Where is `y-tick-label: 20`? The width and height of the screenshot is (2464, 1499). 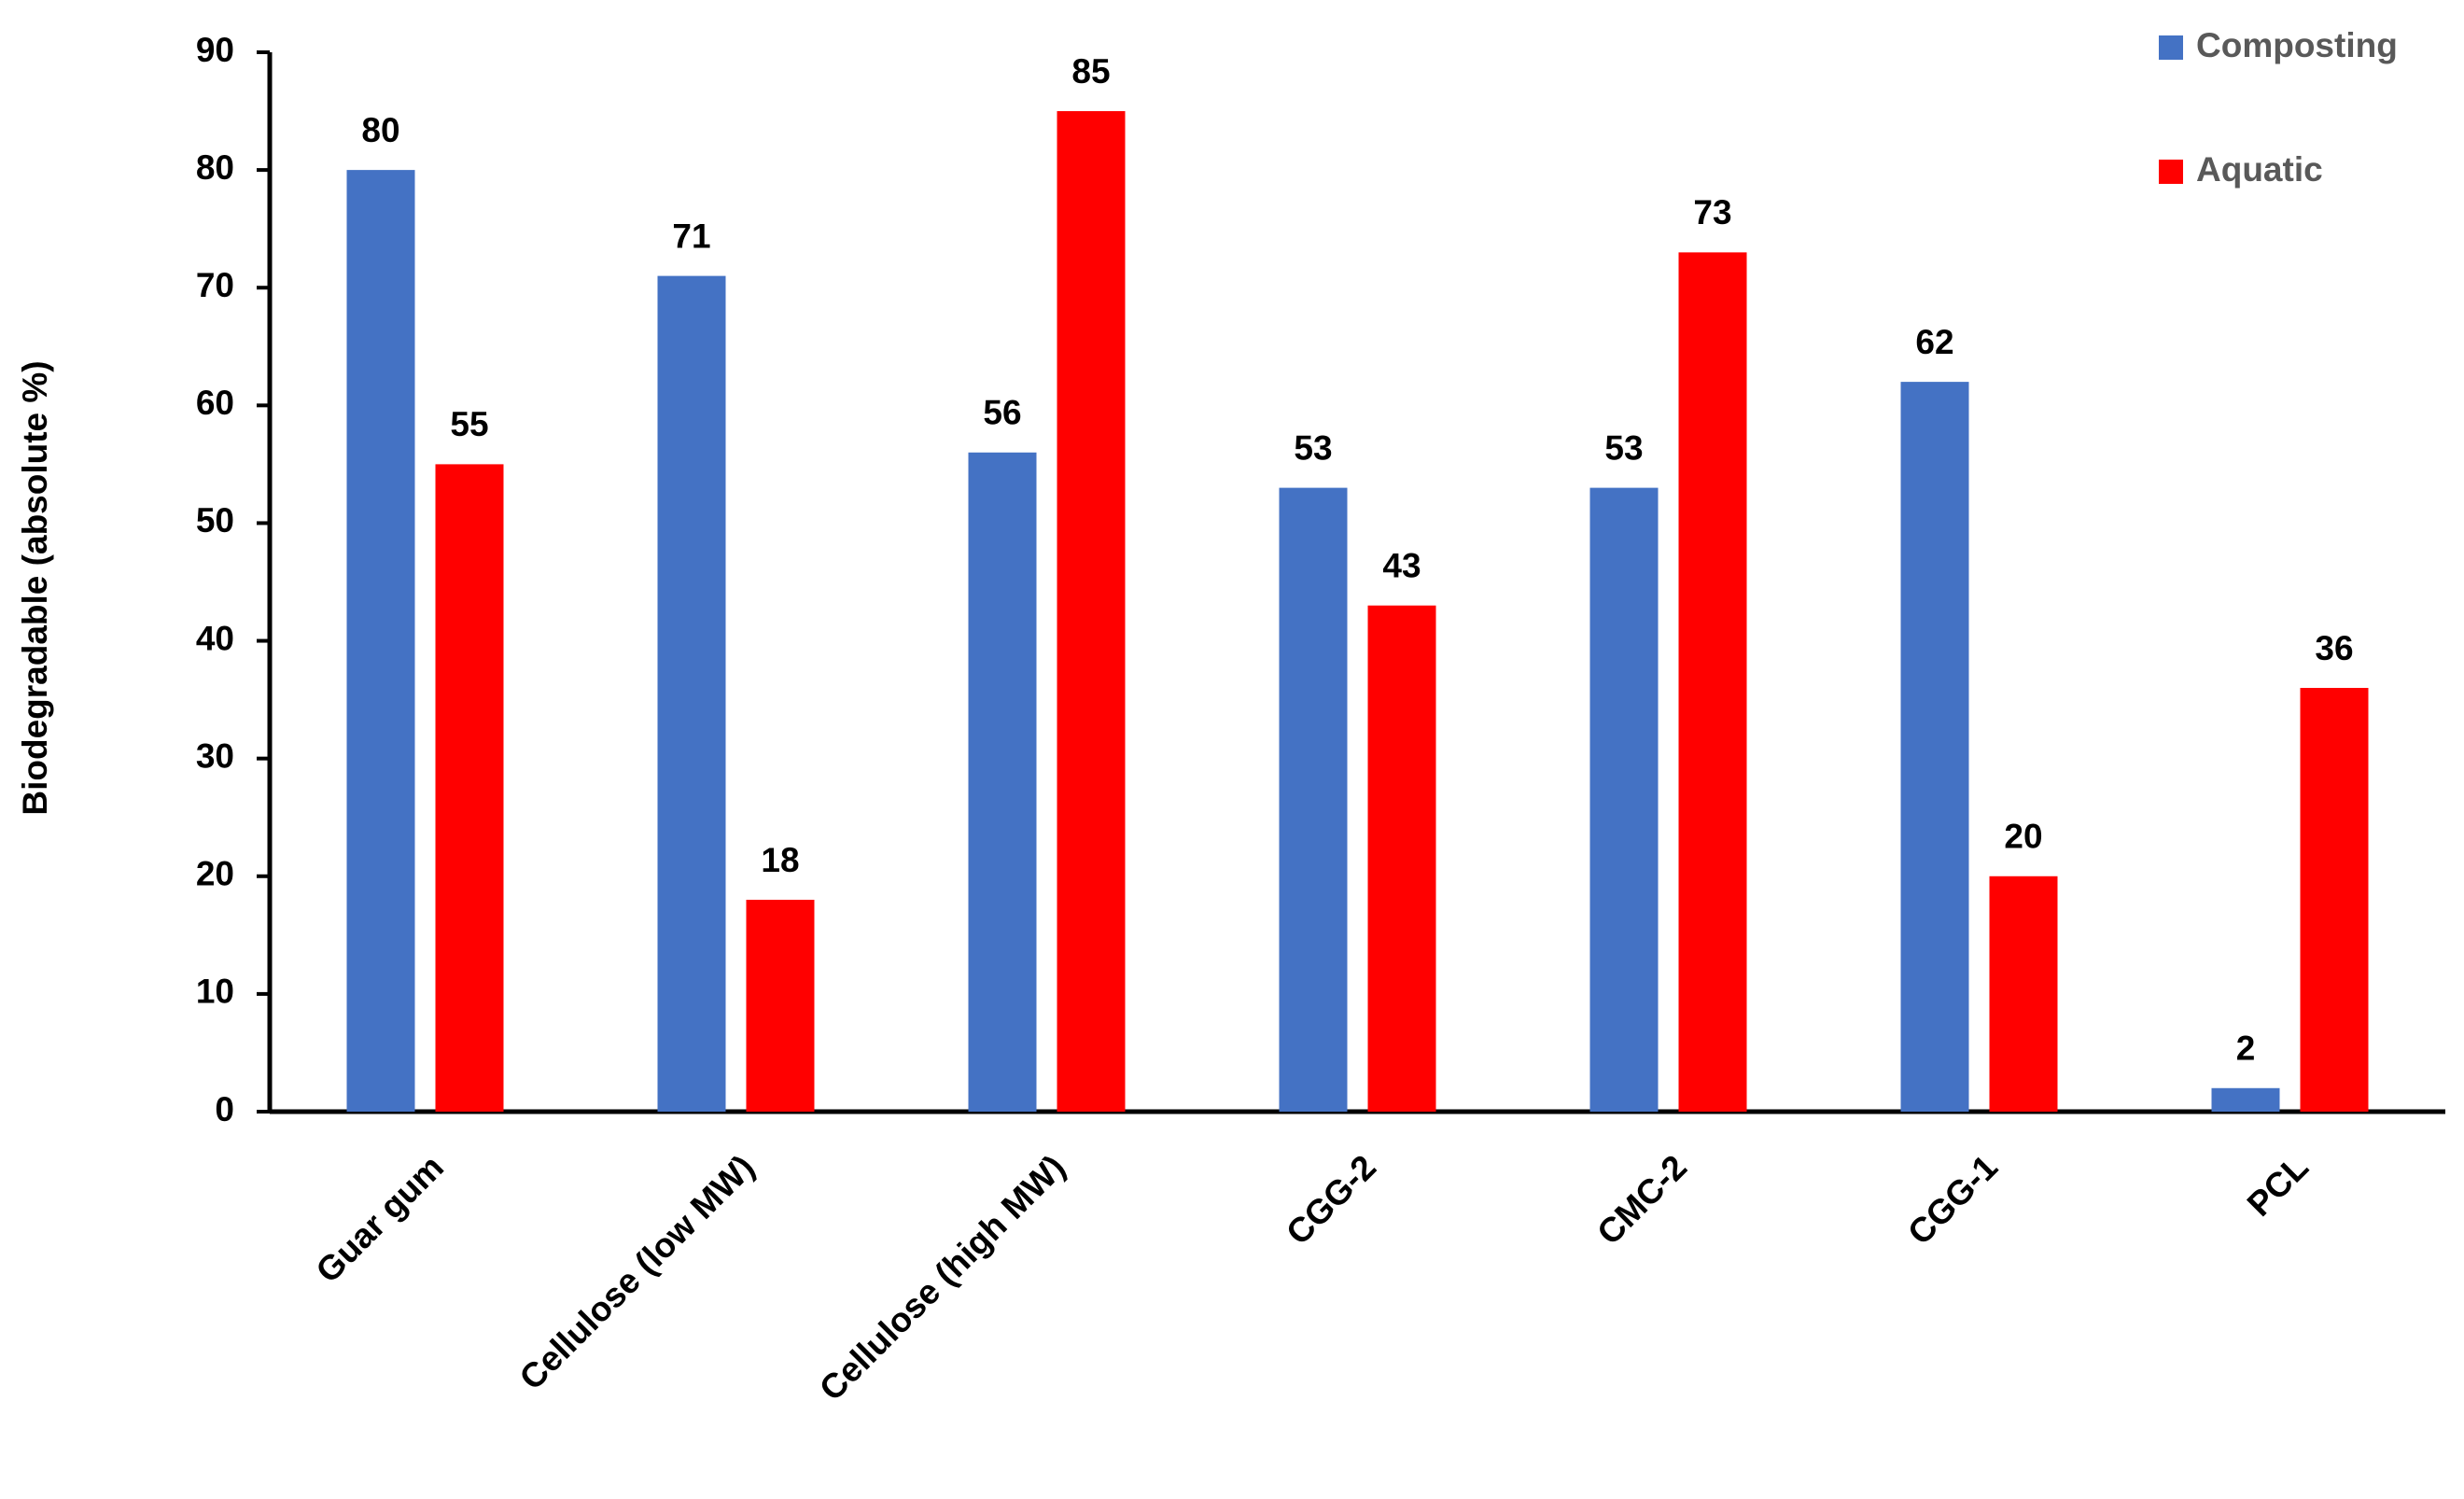 y-tick-label: 20 is located at coordinates (215, 874).